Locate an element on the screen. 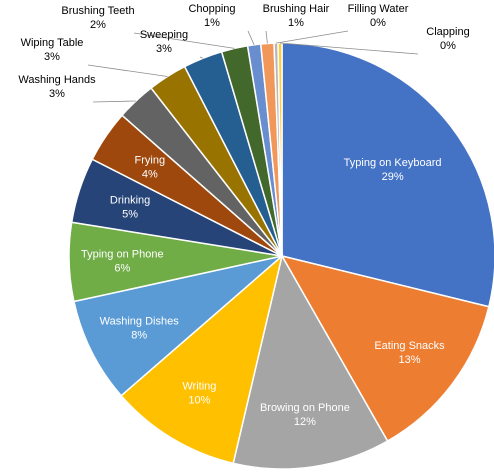 This screenshot has height=472, width=494. slice-label-typing-on-keyboard: Typing on Keyboard 29% is located at coordinates (393, 170).